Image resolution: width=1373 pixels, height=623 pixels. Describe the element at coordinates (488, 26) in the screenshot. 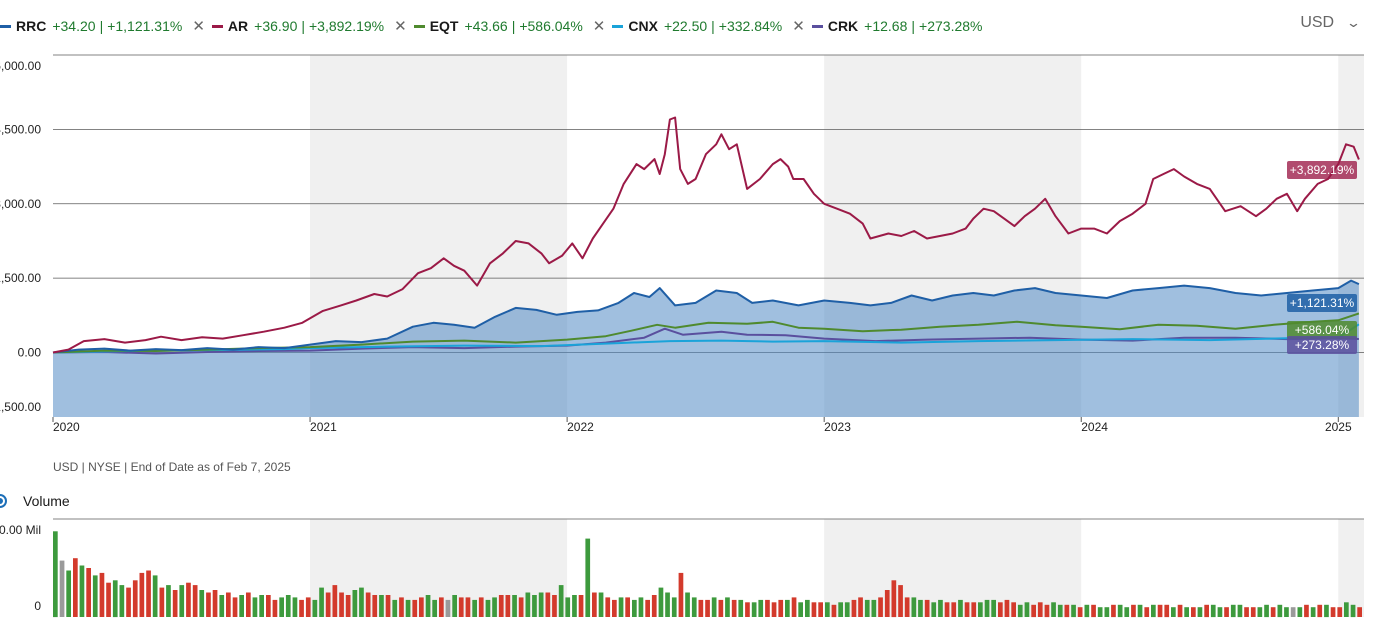

I see `legend-item-eqt: ✕ EQT +43.66 | +586.04%` at that location.